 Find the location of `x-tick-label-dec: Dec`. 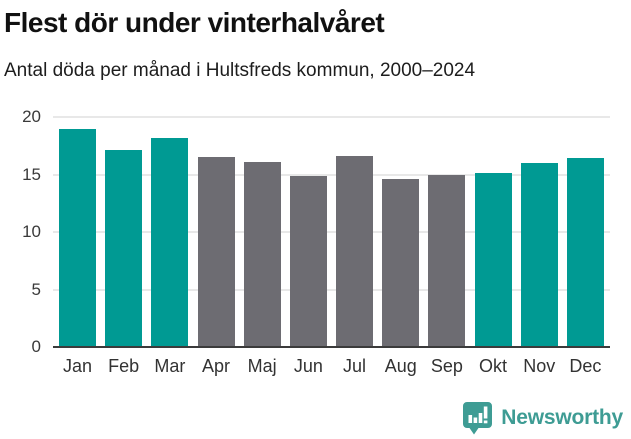

x-tick-label-dec: Dec is located at coordinates (585, 366).